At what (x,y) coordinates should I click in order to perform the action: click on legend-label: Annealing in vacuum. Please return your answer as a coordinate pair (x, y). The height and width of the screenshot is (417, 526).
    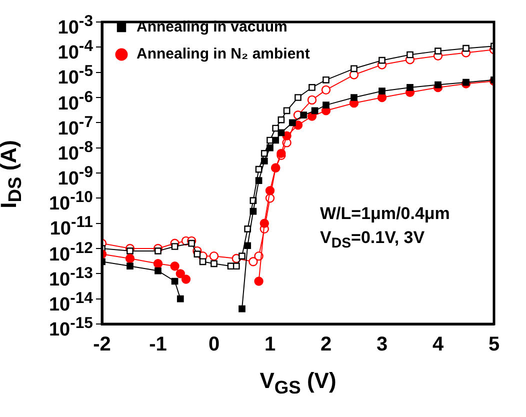
    Looking at the image, I should click on (212, 27).